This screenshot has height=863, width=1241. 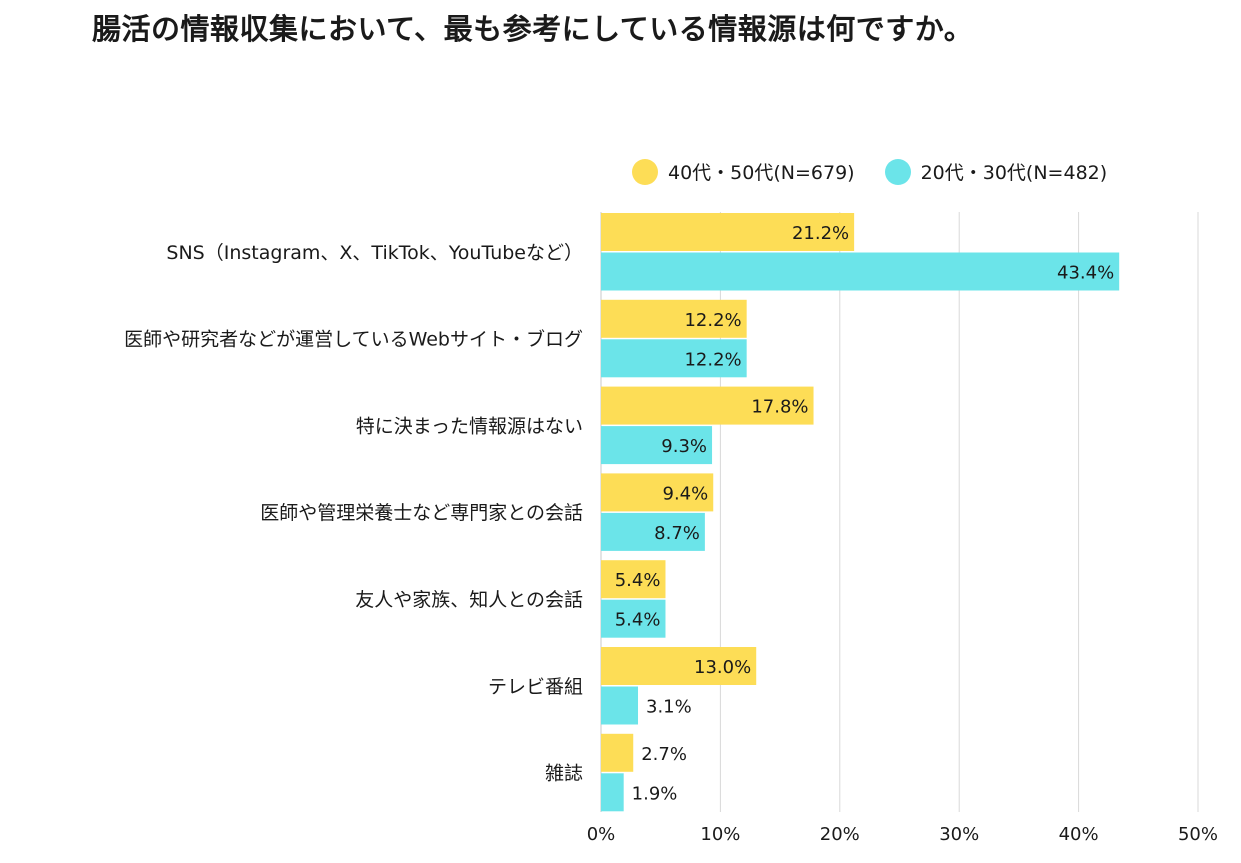 What do you see at coordinates (535, 687) in the screenshot?
I see `category-label: テレビ番組` at bounding box center [535, 687].